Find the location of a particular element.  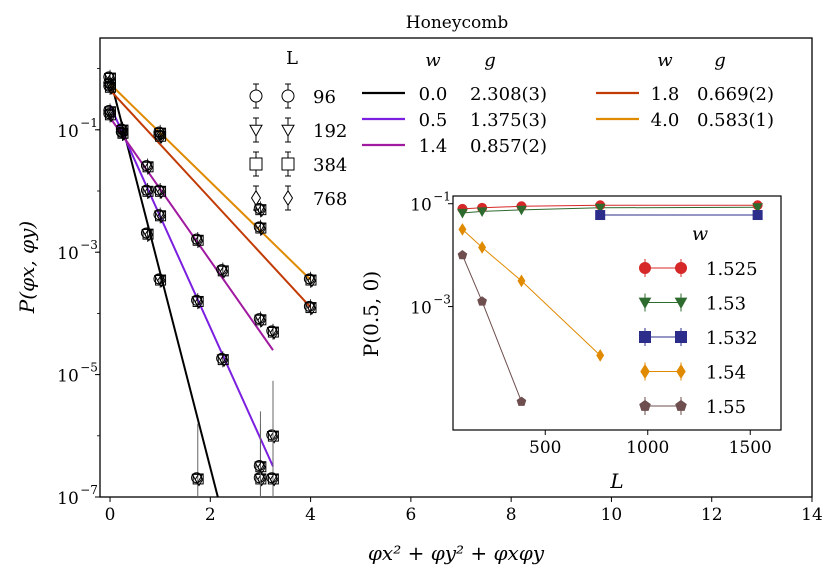

x-tick-label: 4 is located at coordinates (310, 515).